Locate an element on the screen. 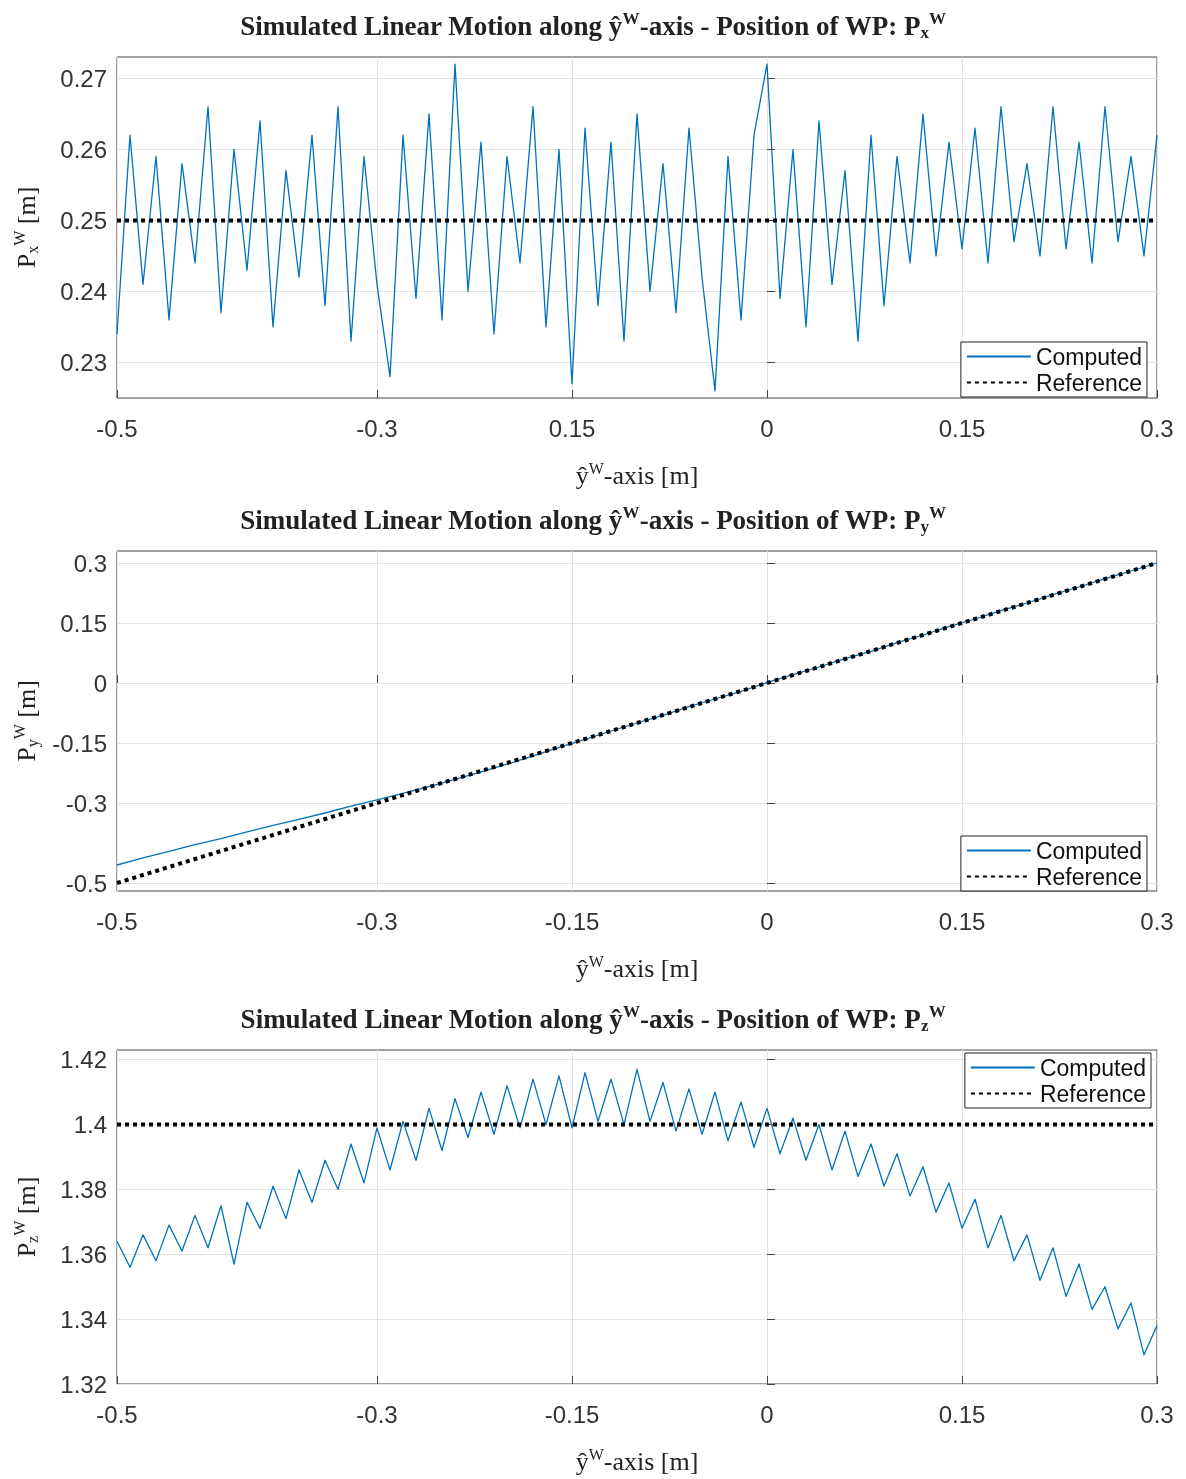 This screenshot has width=1186, height=1479. y-tick-label: 1.38 is located at coordinates (83, 1189).